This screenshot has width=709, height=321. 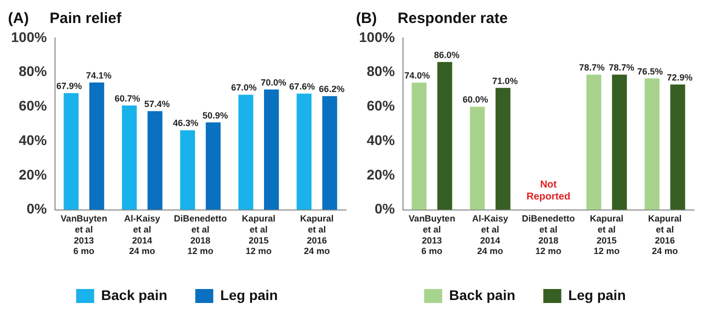 I want to click on annotation: Not Reported, so click(x=548, y=191).